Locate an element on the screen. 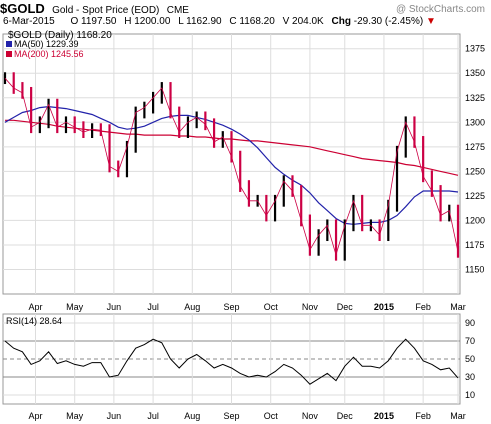 Image resolution: width=491 pixels, height=424 pixels. price-y-tick-label: 1200 is located at coordinates (475, 220).